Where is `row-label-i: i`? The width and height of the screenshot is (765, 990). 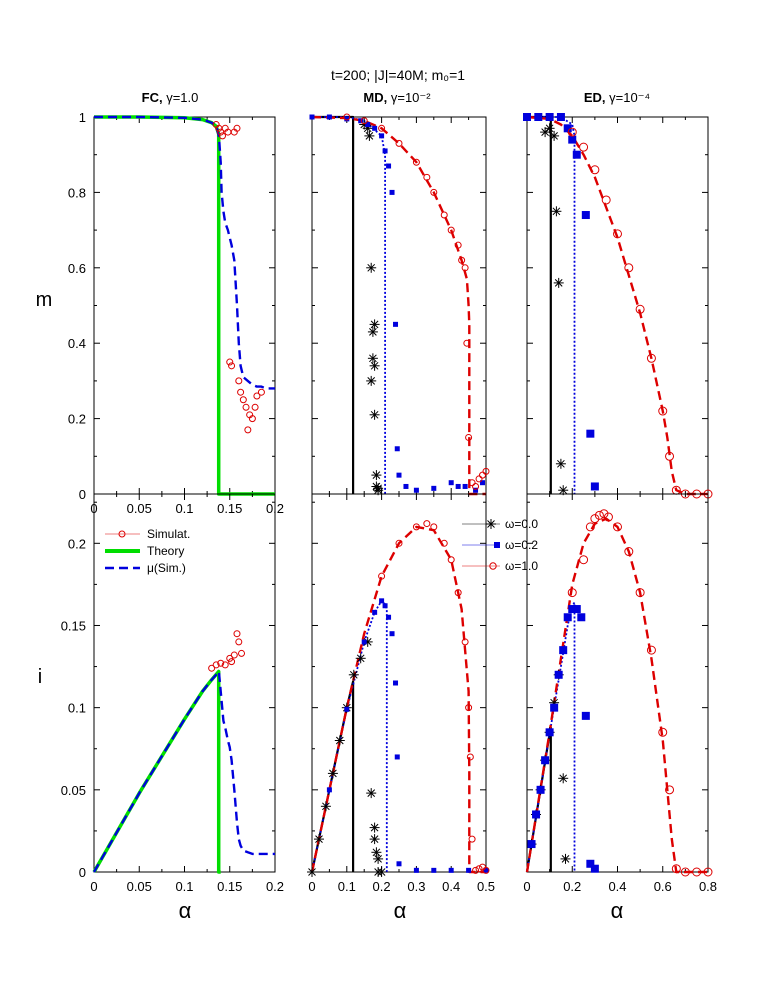
row-label-i: i is located at coordinates (40, 677).